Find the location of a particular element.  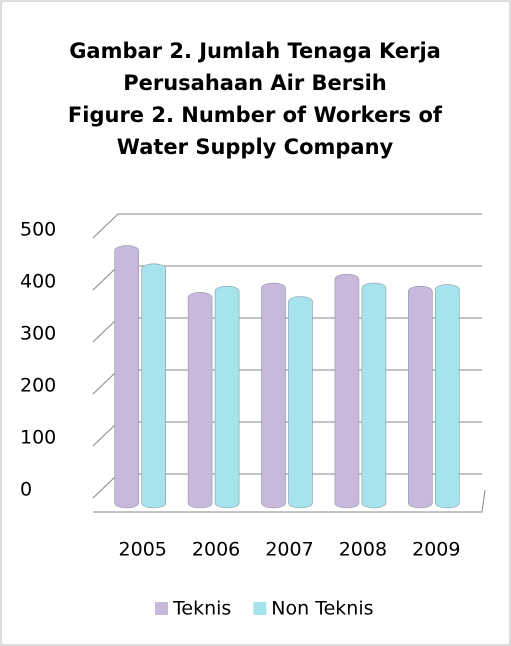

y-tick-label: 200 is located at coordinates (38, 386).